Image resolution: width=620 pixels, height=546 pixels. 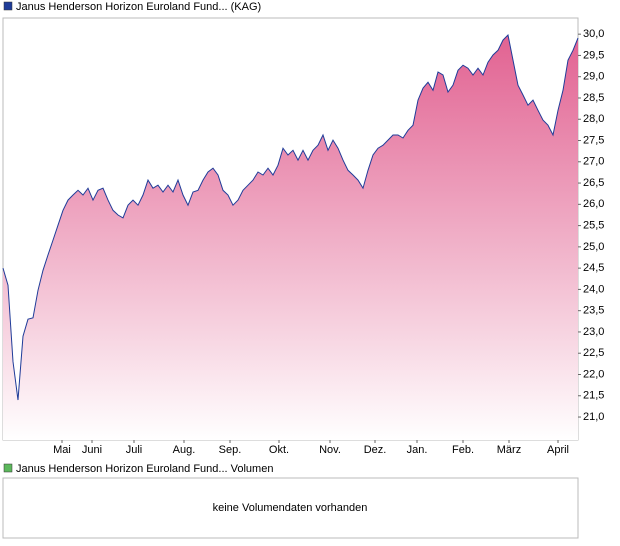 I want to click on x-tick-label: April, so click(x=558, y=450).